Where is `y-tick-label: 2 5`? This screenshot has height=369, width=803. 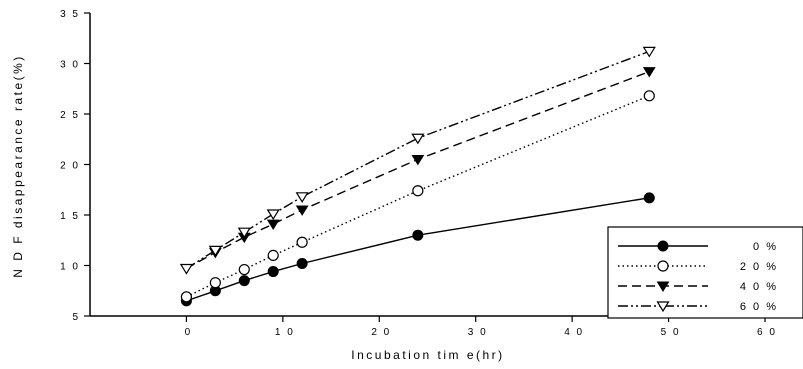
y-tick-label: 2 5 is located at coordinates (70, 115).